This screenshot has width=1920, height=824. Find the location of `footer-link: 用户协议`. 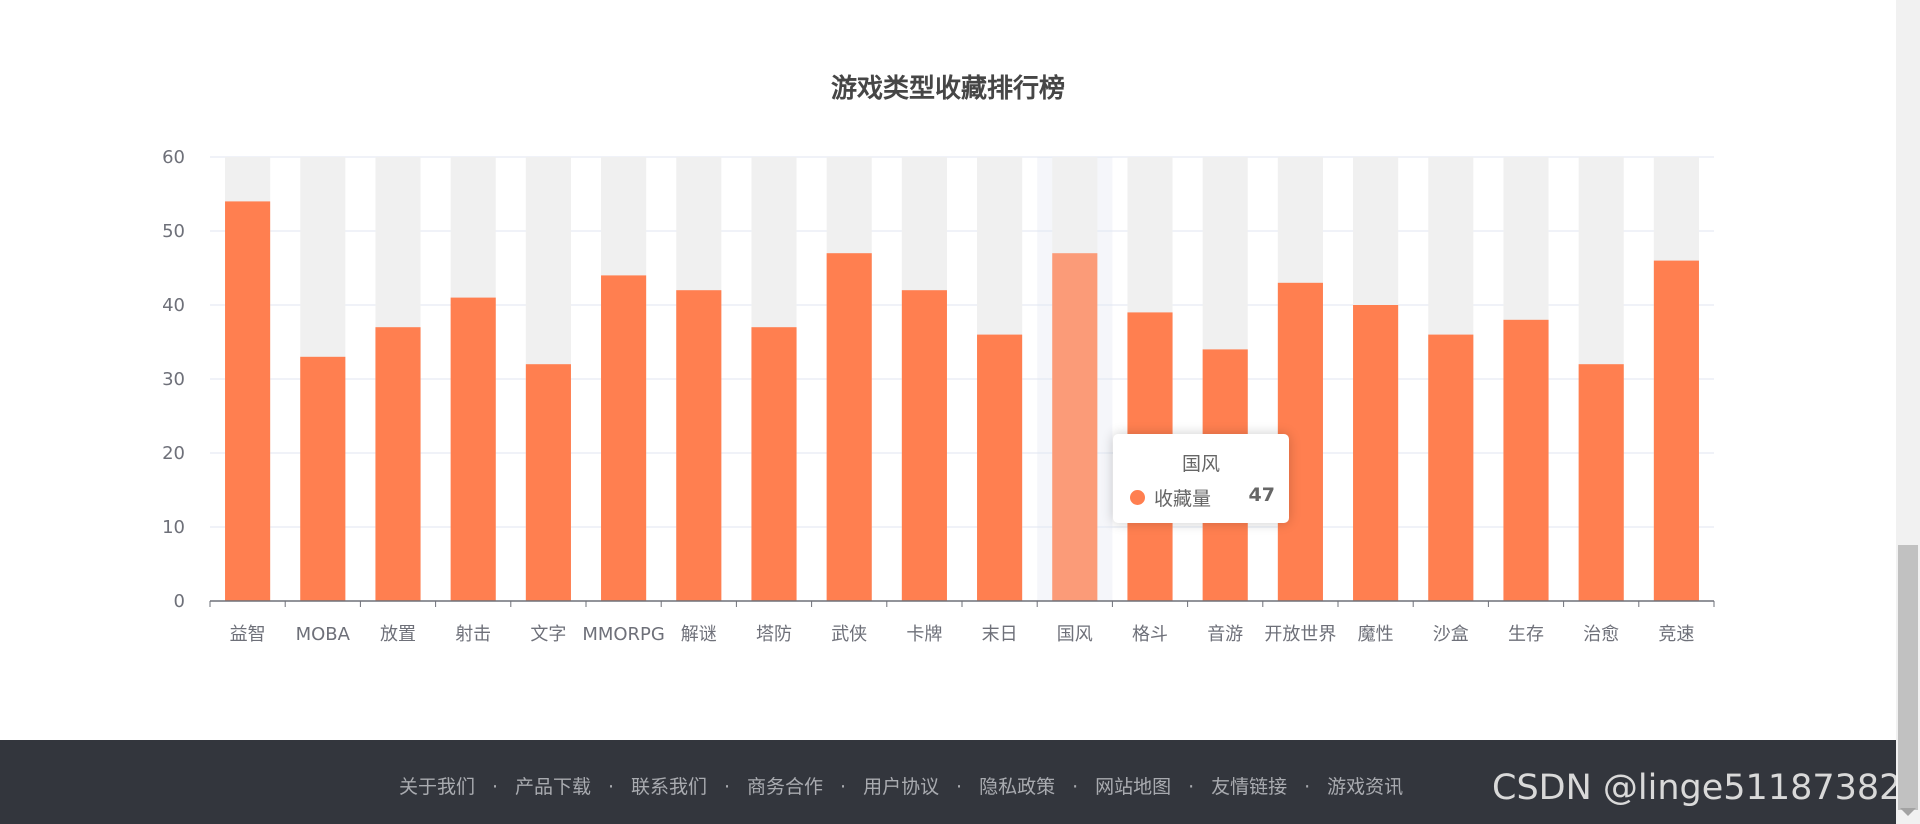

footer-link: 用户协议 is located at coordinates (901, 787).